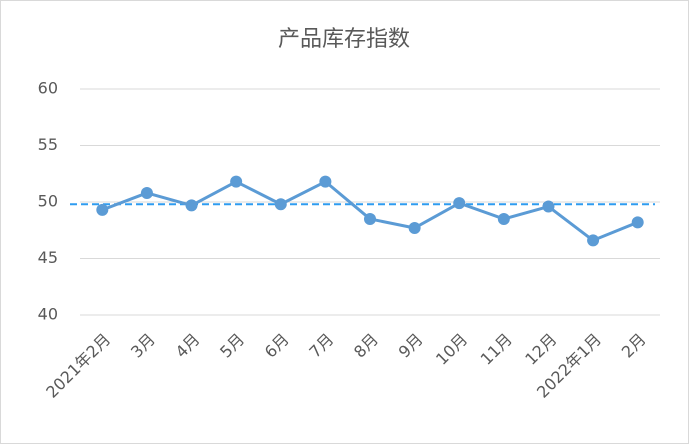 The width and height of the screenshot is (689, 444). Describe the element at coordinates (48, 314) in the screenshot. I see `y-tick-label: 40` at that location.